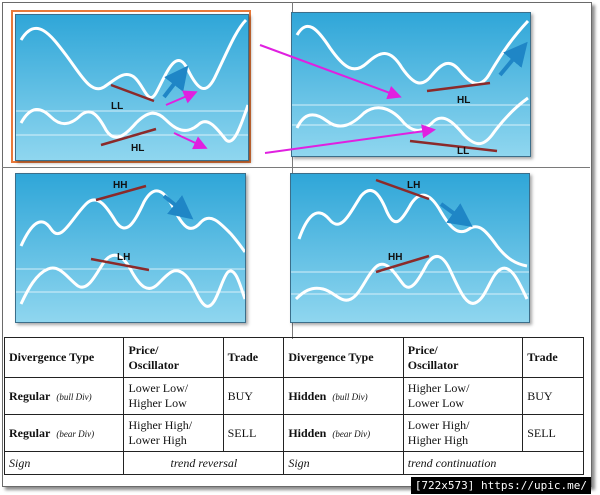  Describe the element at coordinates (173, 396) in the screenshot. I see `cell-price-oscillator-left: Lower Low/ Higher Low` at that location.